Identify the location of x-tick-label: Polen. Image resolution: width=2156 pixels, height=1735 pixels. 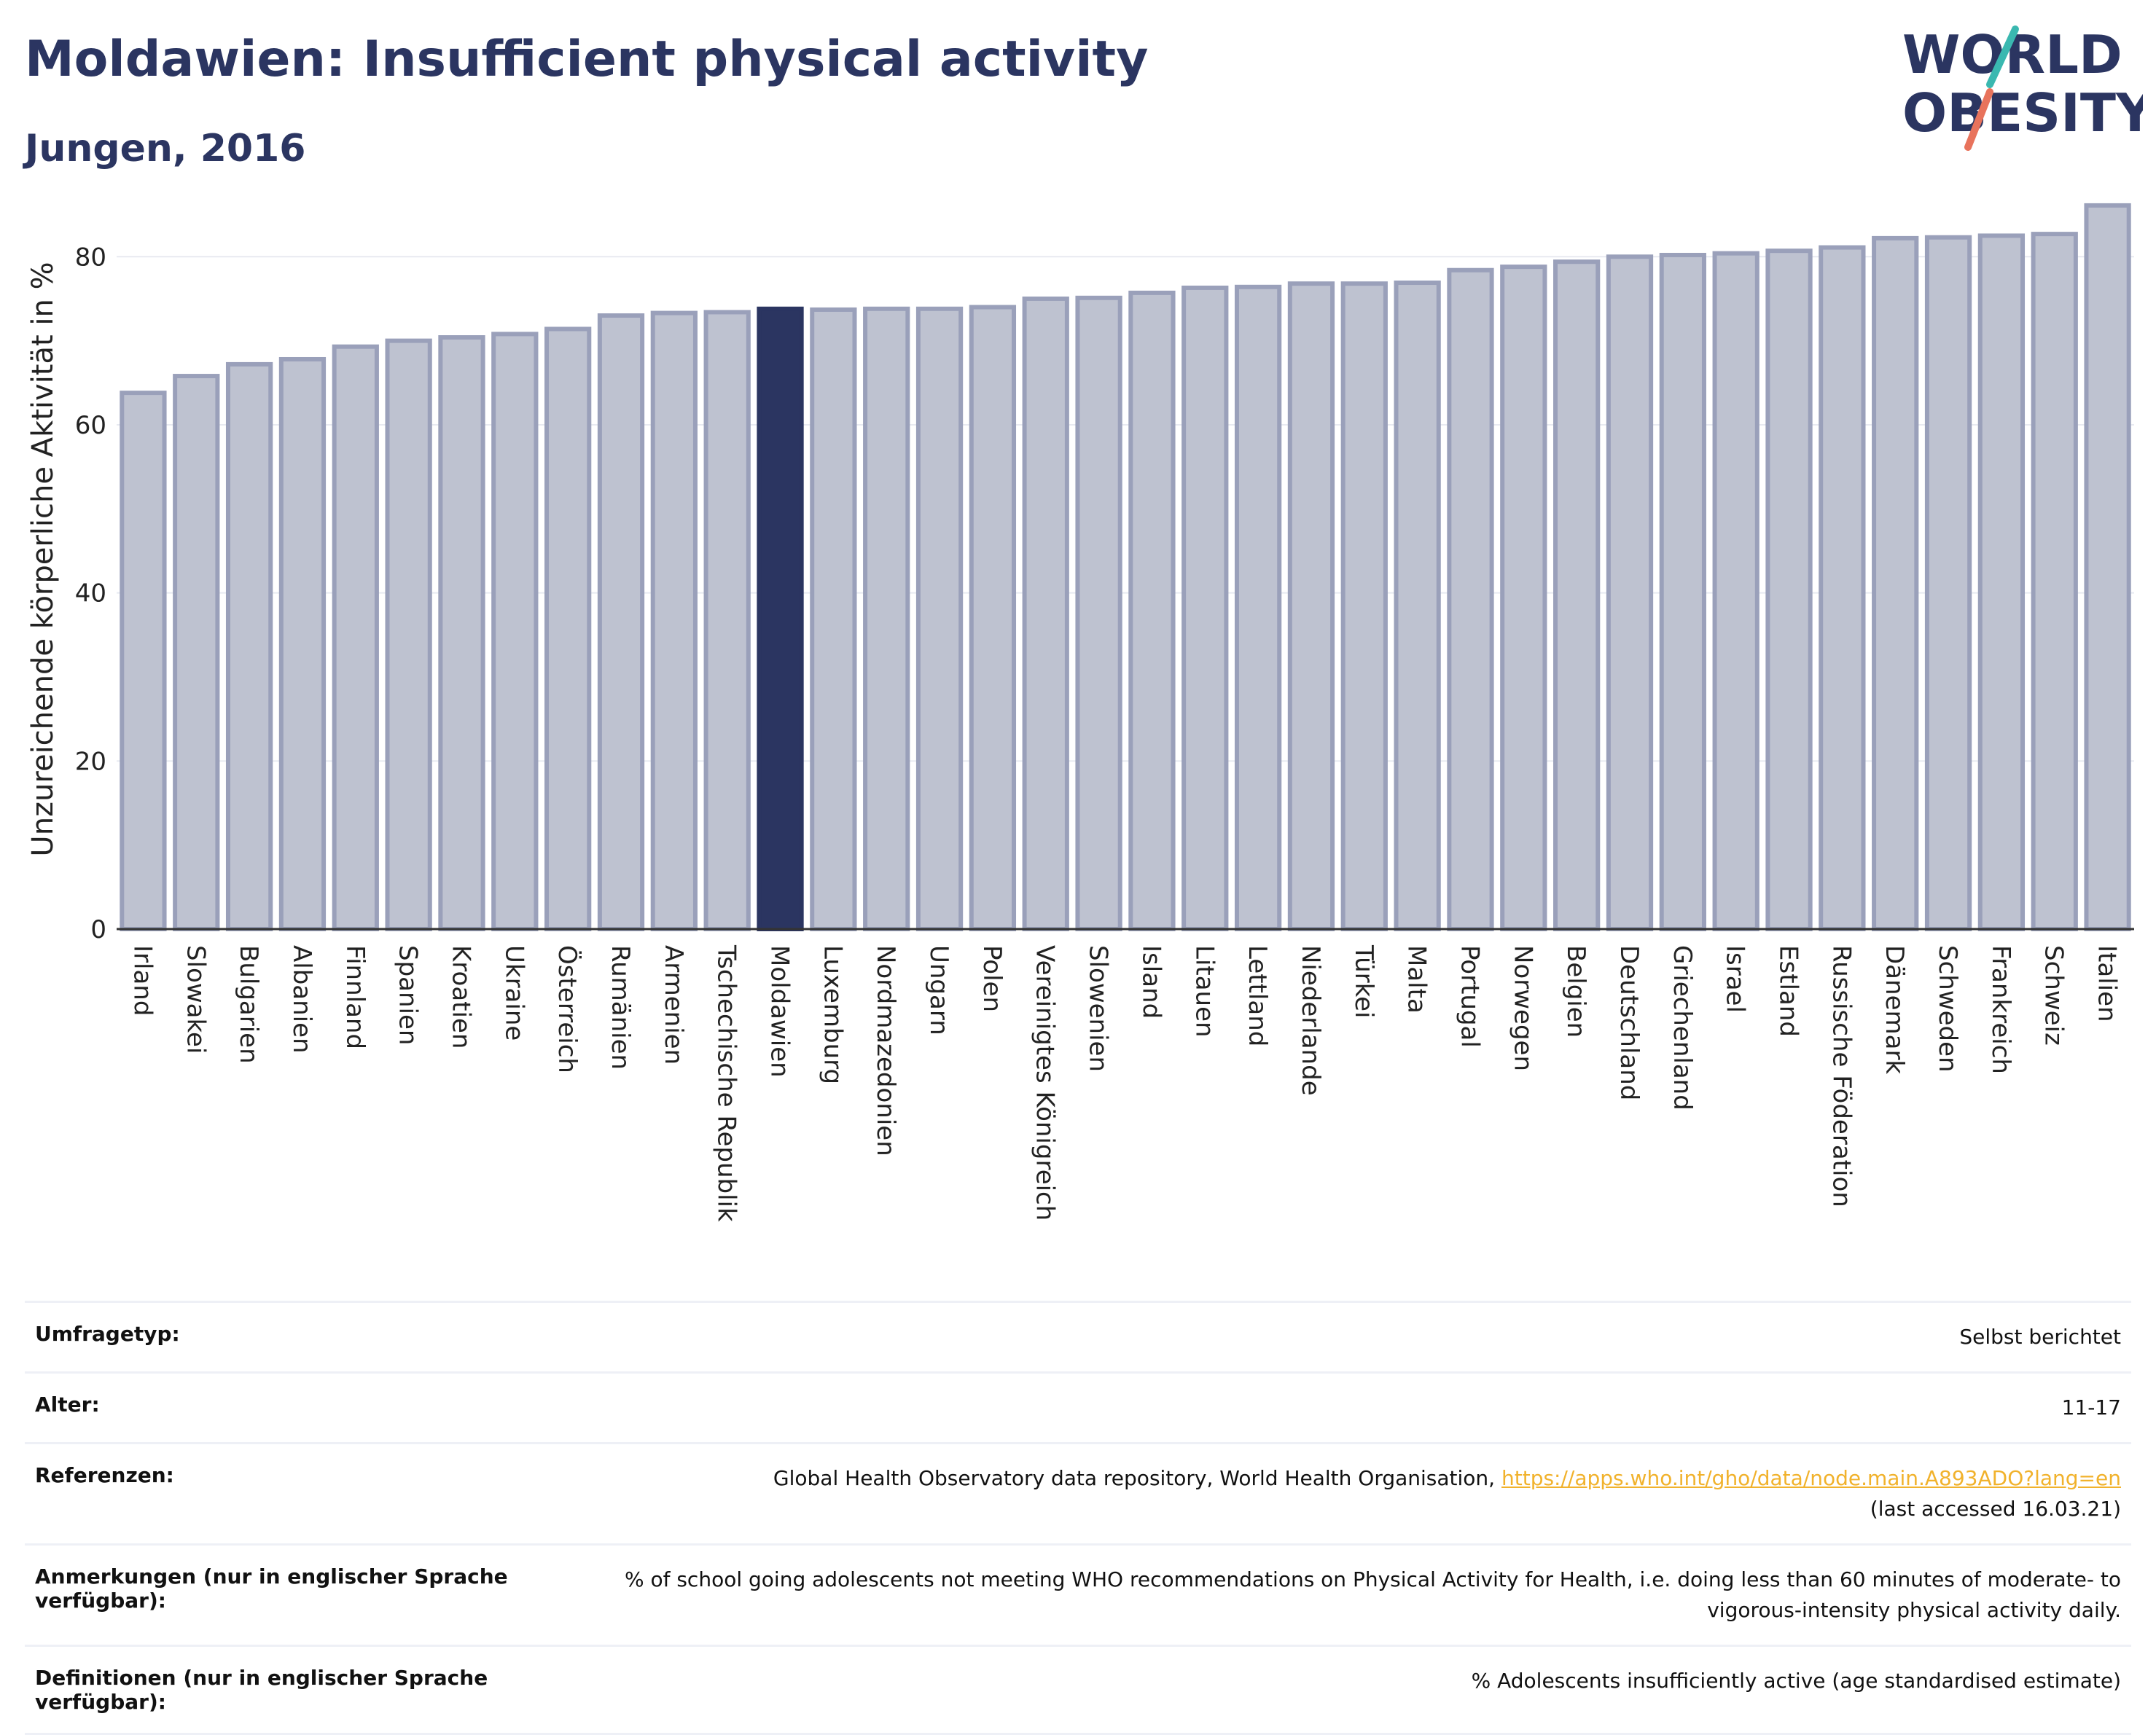
(992, 979).